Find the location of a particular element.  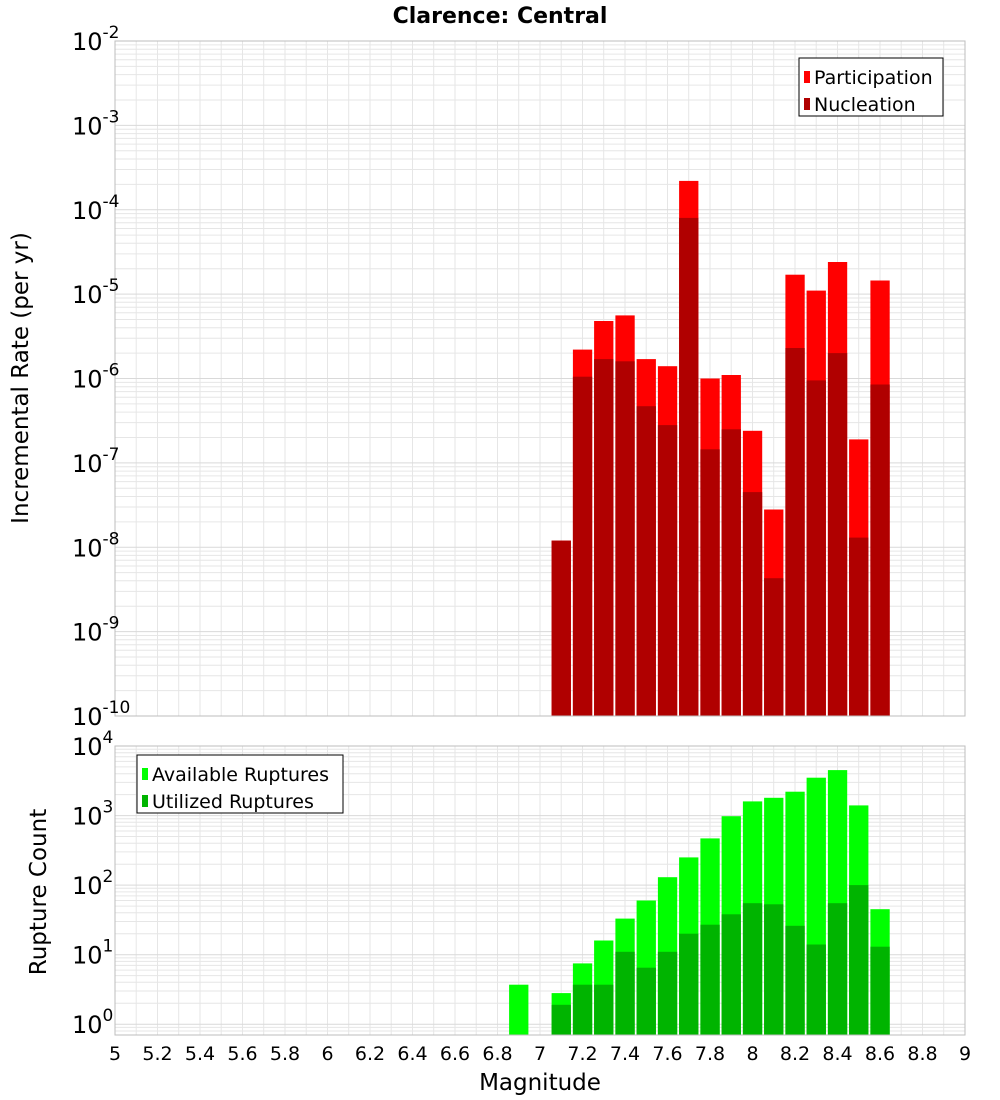

legend: Available Ruptures Utilized Ruptures is located at coordinates (240, 784).